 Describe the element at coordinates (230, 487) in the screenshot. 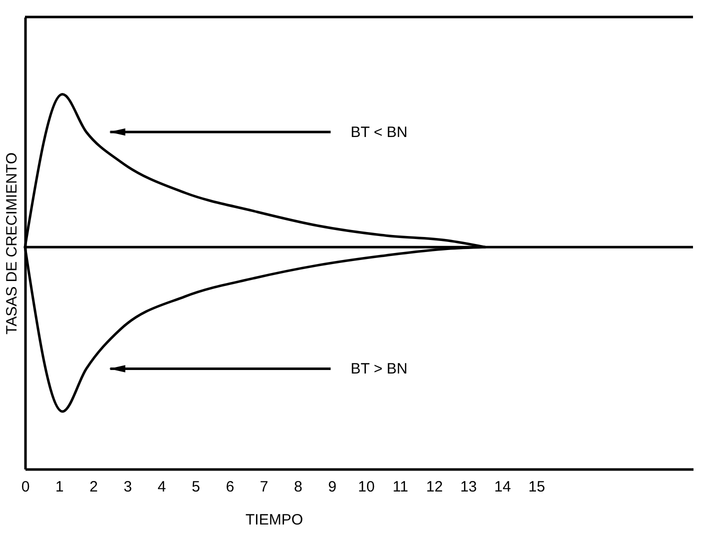

I see `x-tick-label: 6` at that location.